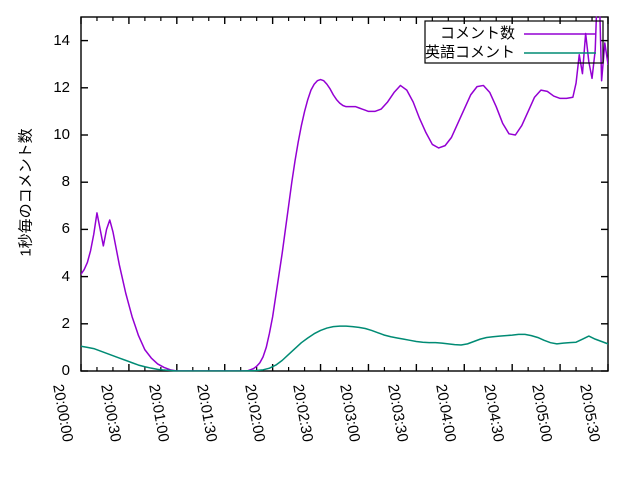 The image size is (640, 480). I want to click on y-tick-label: 0, so click(65, 370).